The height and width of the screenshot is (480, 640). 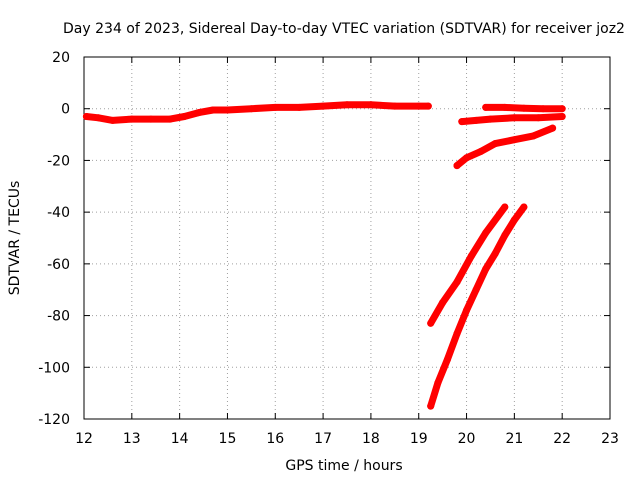 I want to click on y-axis-label: SDTVAR / TECUs, so click(x=15, y=238).